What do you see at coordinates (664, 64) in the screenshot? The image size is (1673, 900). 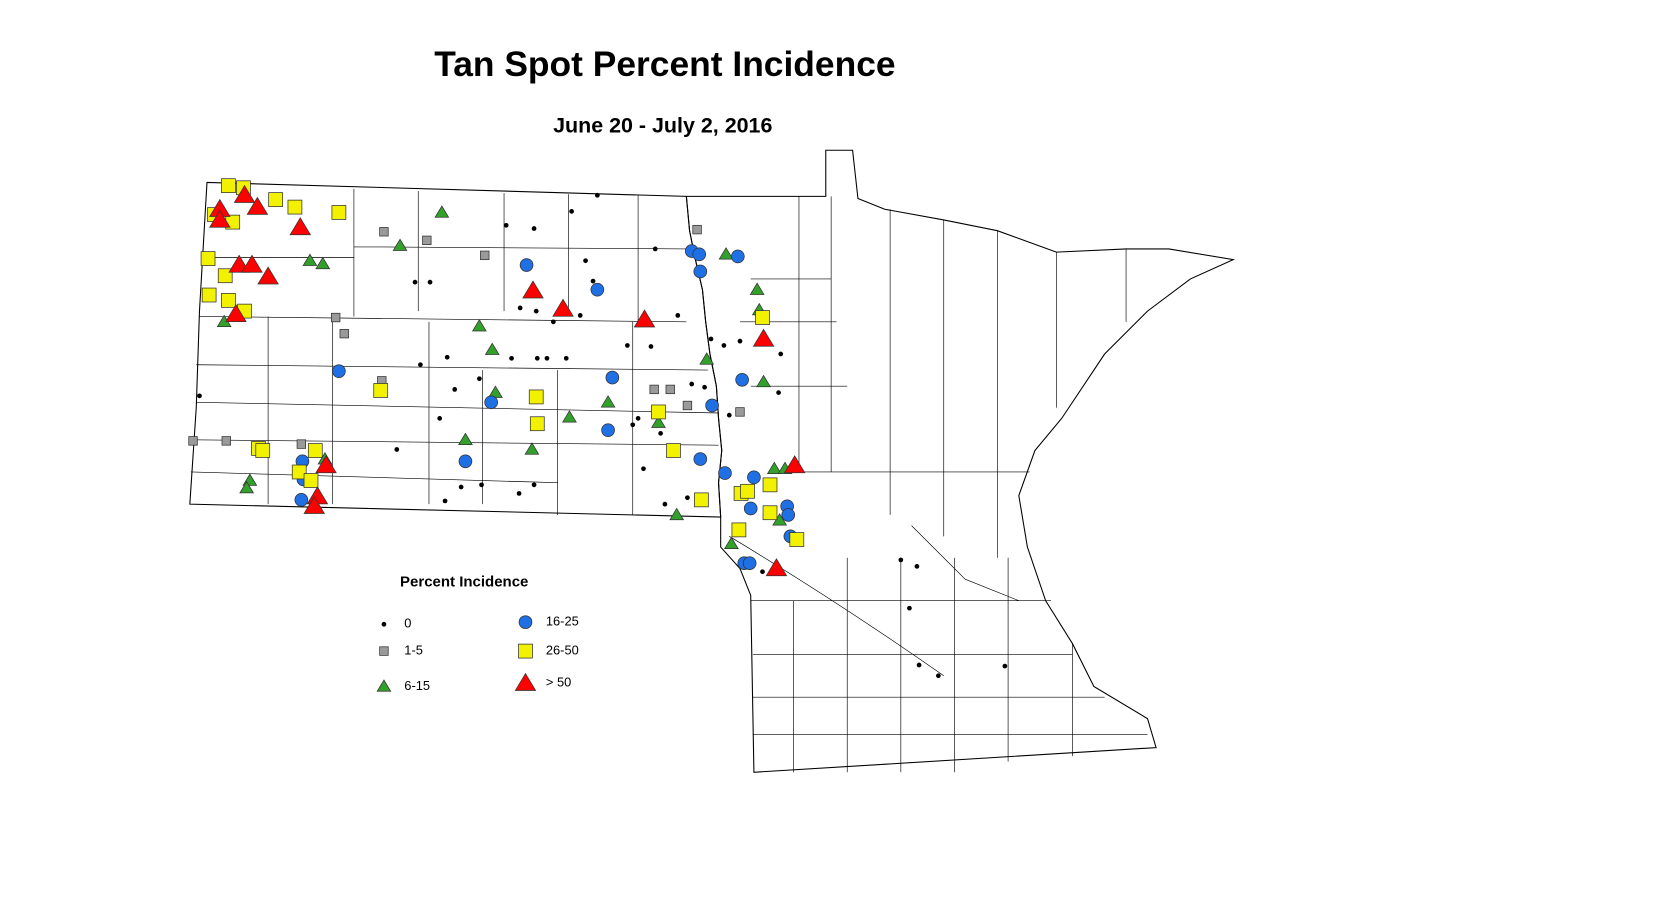 I see `title: Tan Spot Percent Incidence` at bounding box center [664, 64].